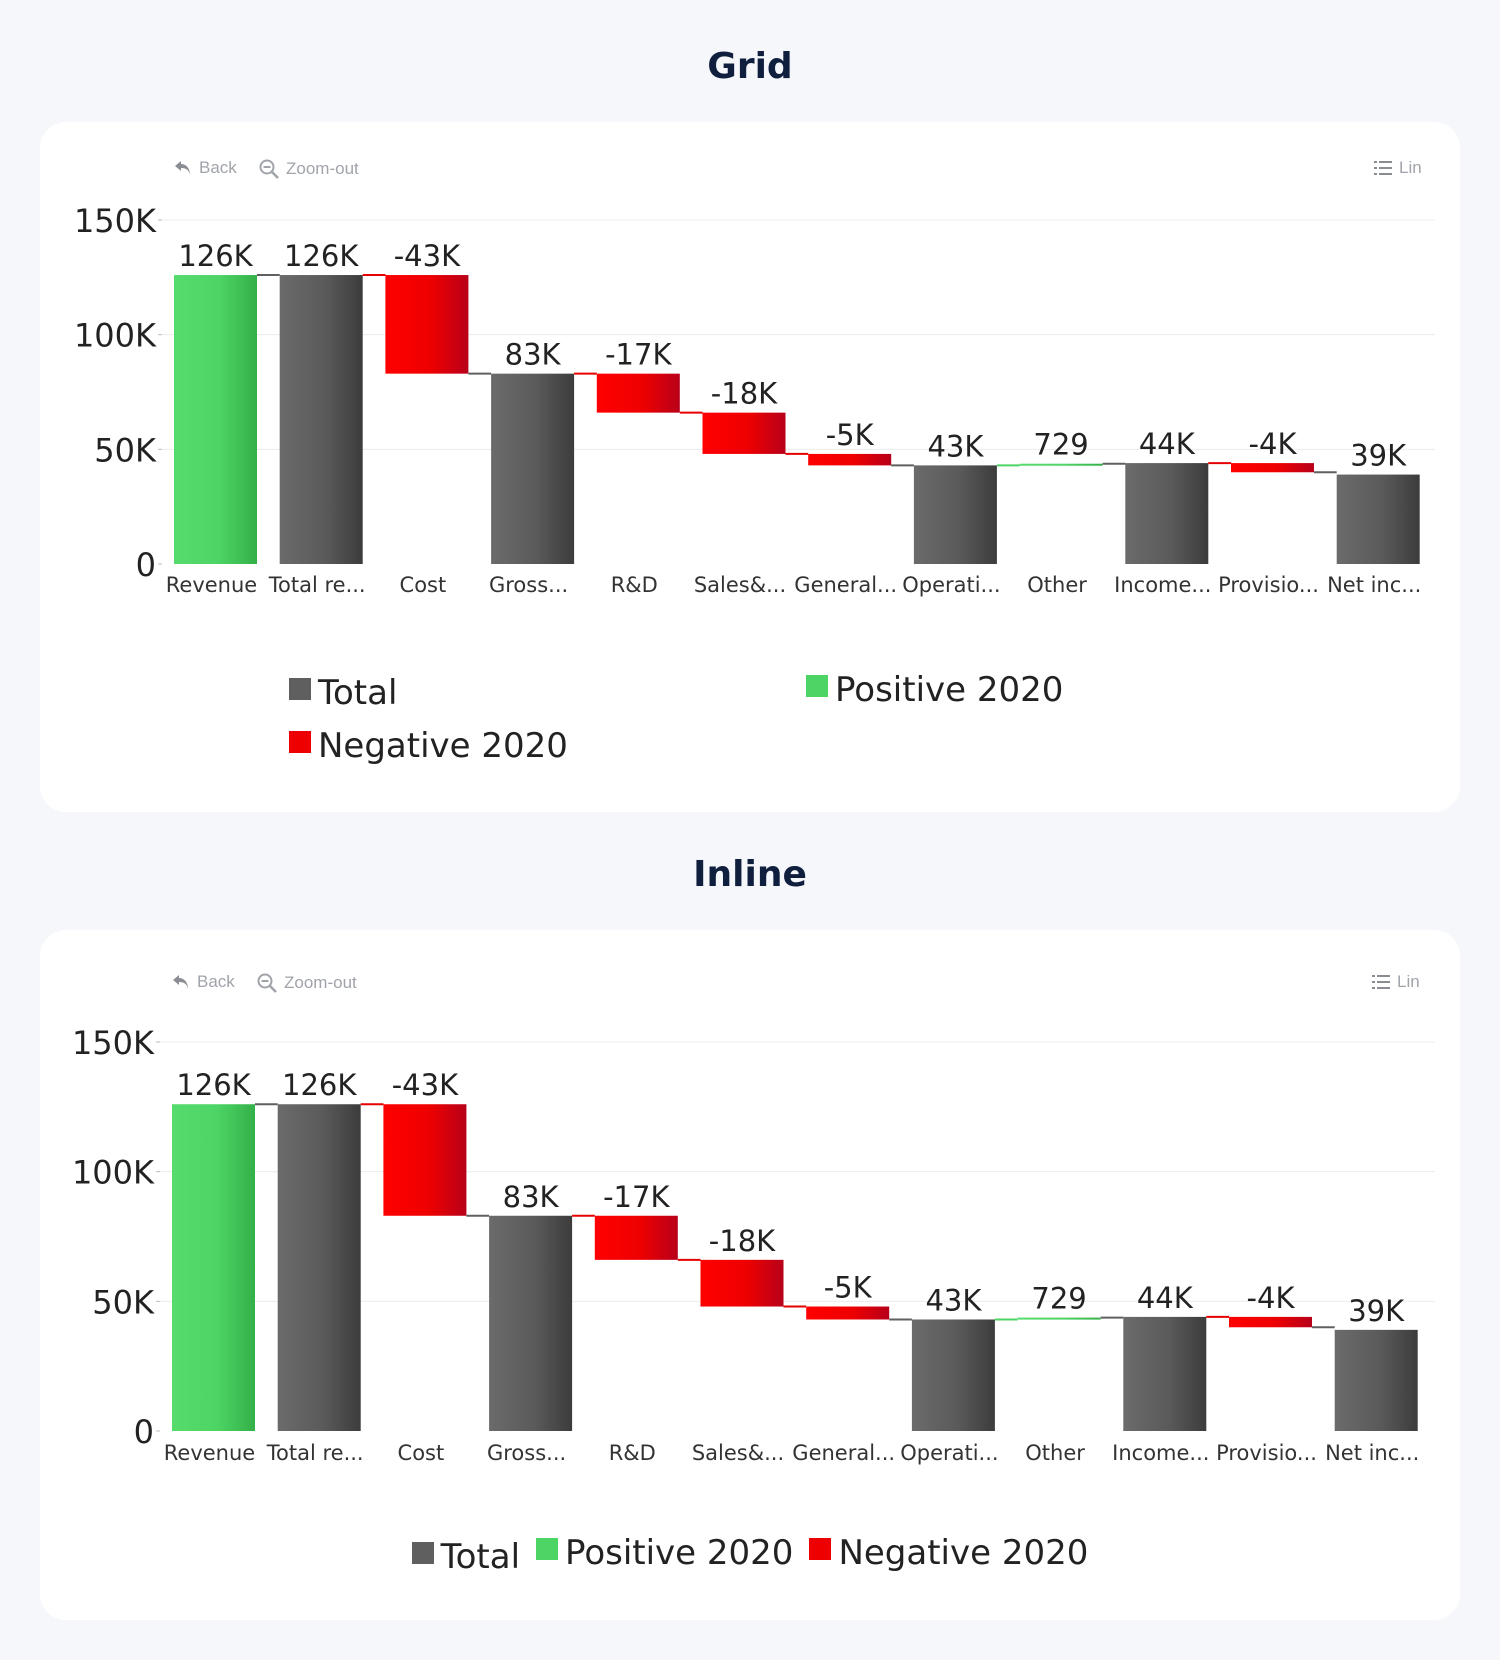 Image resolution: width=1500 pixels, height=1660 pixels. I want to click on data-label: -17K, so click(636, 1197).